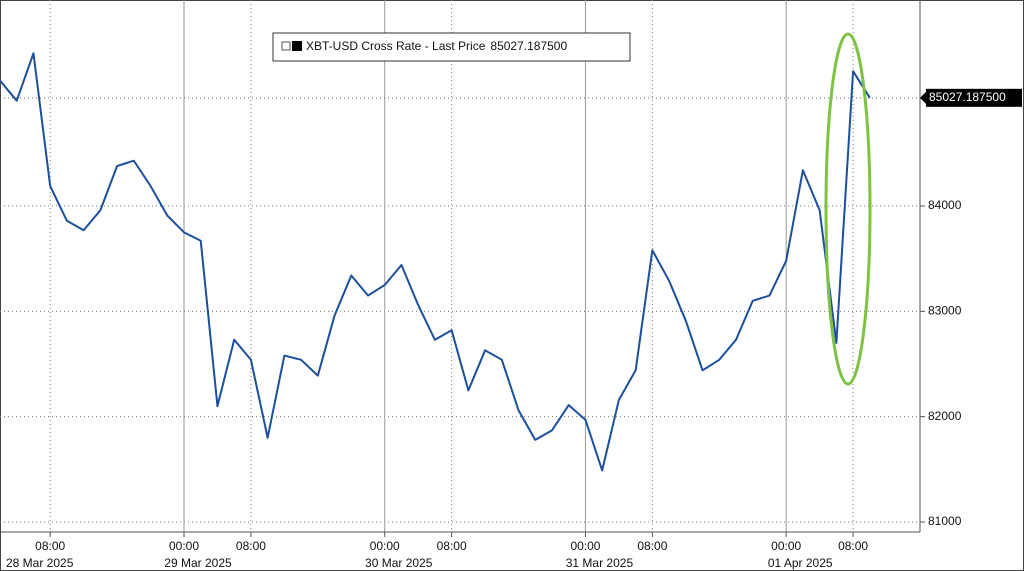 Image resolution: width=1024 pixels, height=571 pixels. I want to click on highlight-ellipse, so click(848, 209).